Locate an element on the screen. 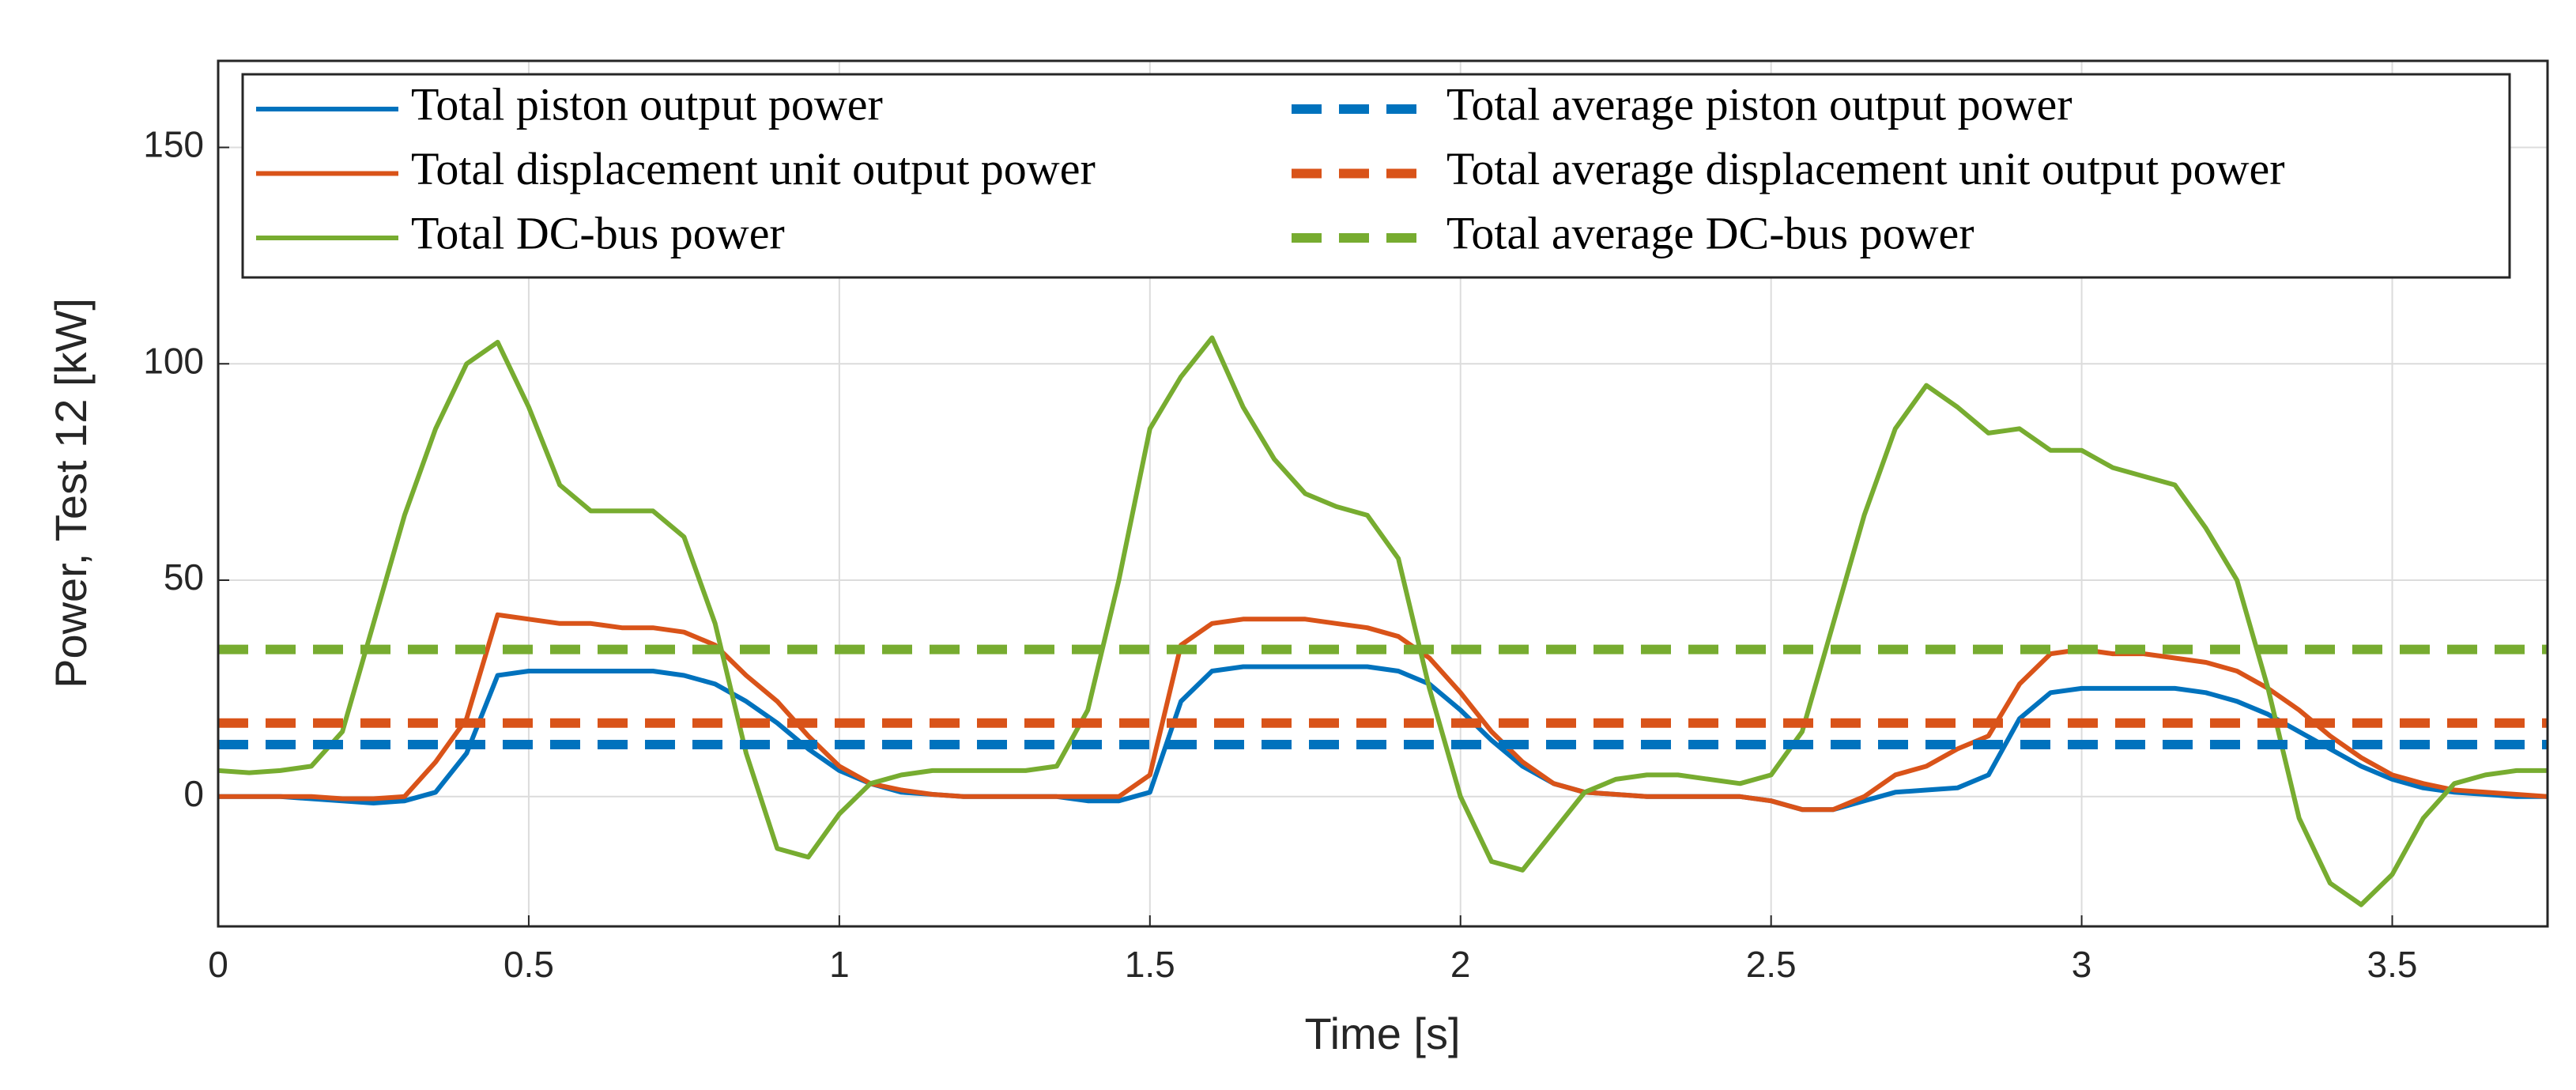 This screenshot has height=1090, width=2576. x-tick-label: 3 is located at coordinates (2082, 964).